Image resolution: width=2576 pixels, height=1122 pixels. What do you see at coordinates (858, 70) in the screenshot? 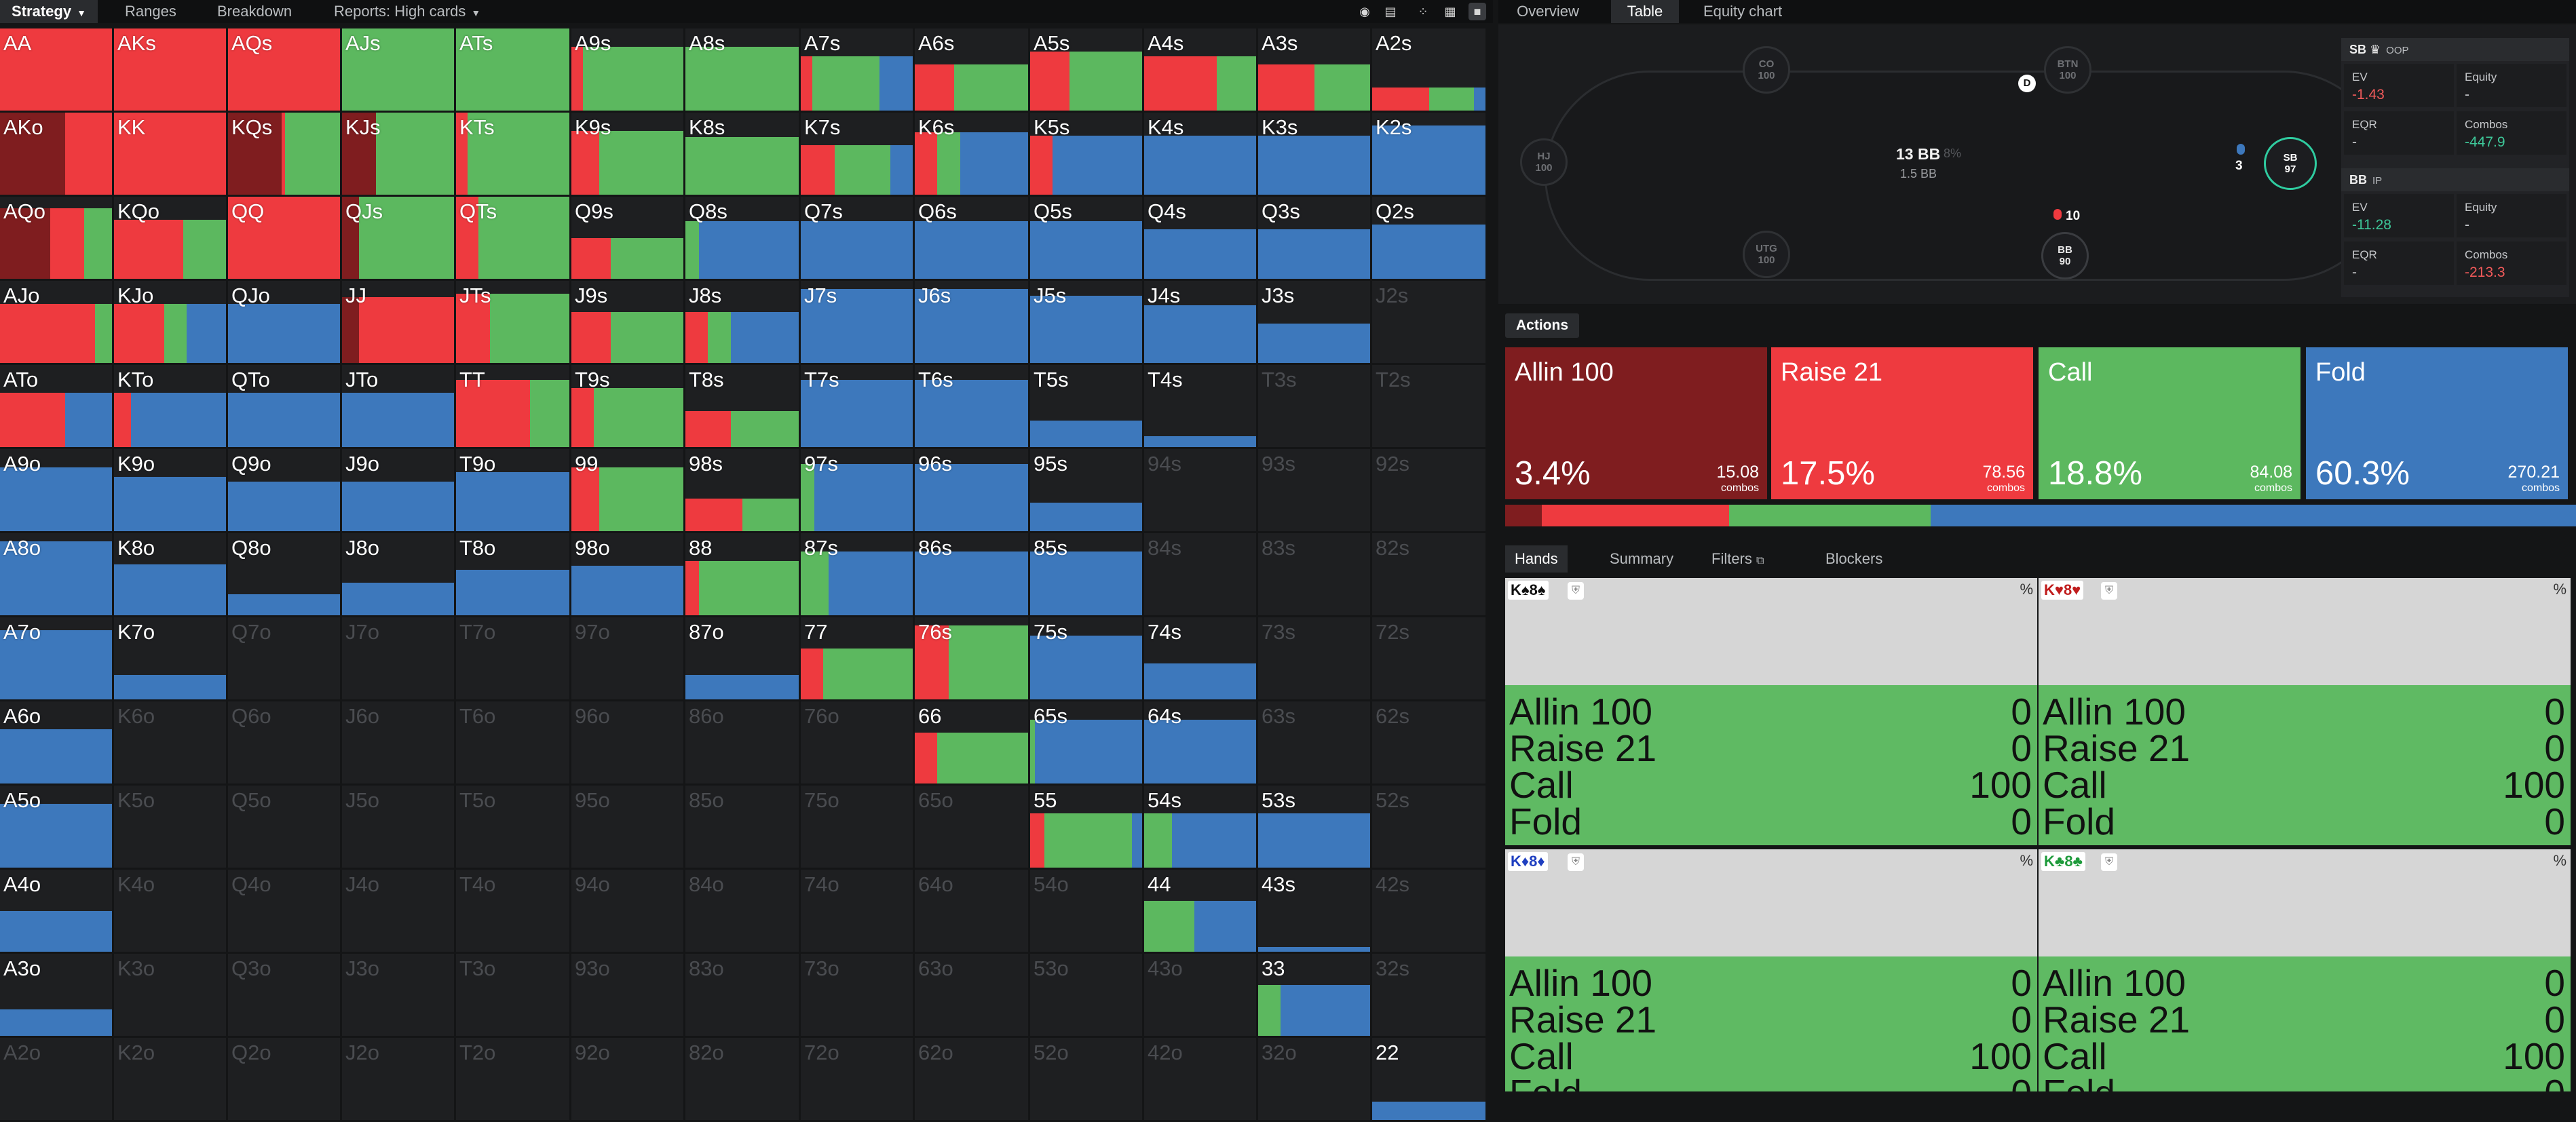
I see `hand-cell-a7s: A7s` at bounding box center [858, 70].